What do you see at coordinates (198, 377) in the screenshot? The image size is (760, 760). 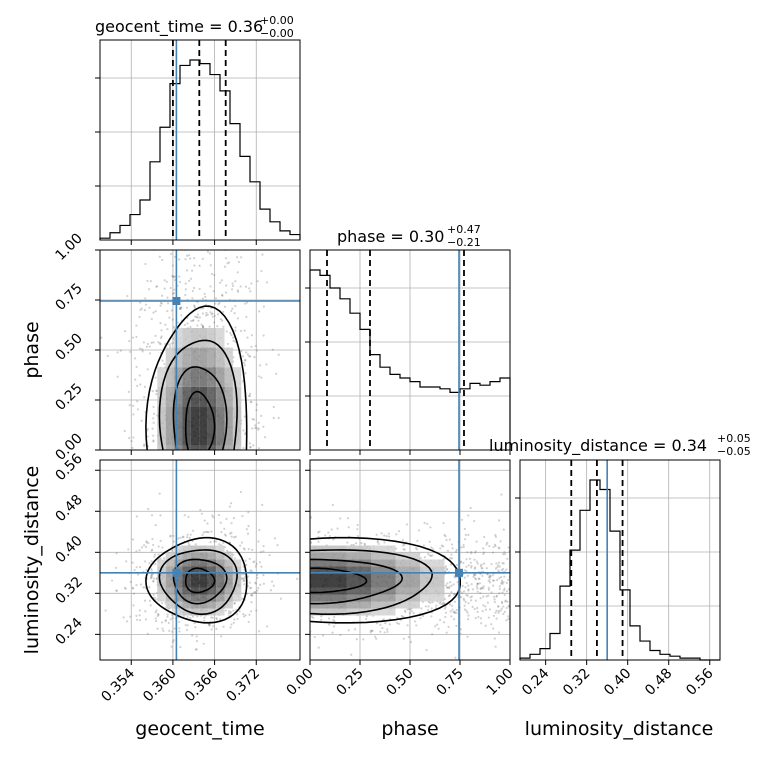 I see `panel-geocent-time-vs-phase` at bounding box center [198, 377].